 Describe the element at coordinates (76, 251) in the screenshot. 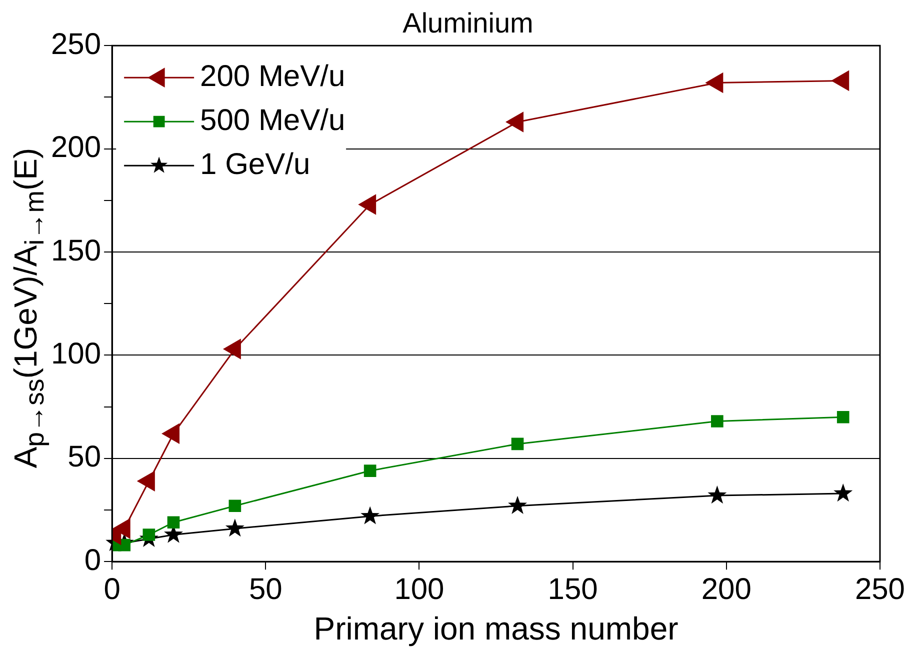

I see `y-tick-label: 150` at that location.